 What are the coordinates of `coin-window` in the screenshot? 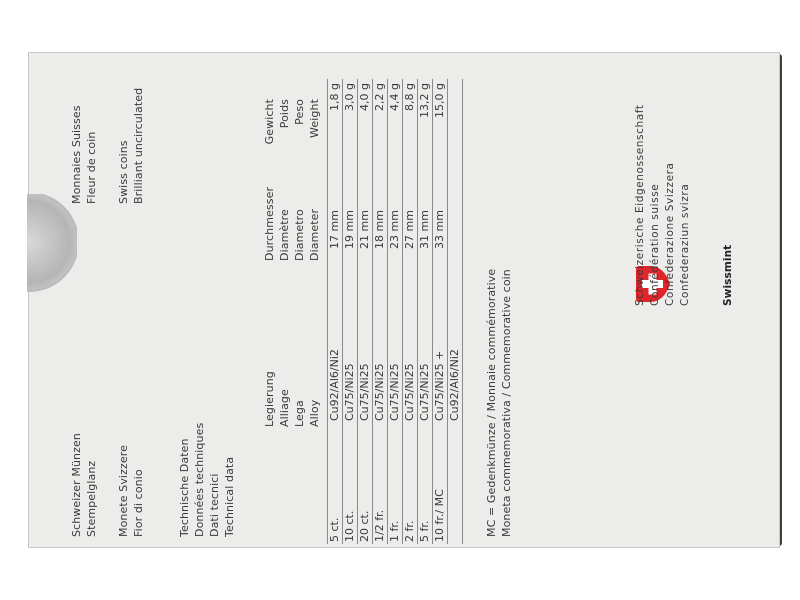 It's located at (52, 243).